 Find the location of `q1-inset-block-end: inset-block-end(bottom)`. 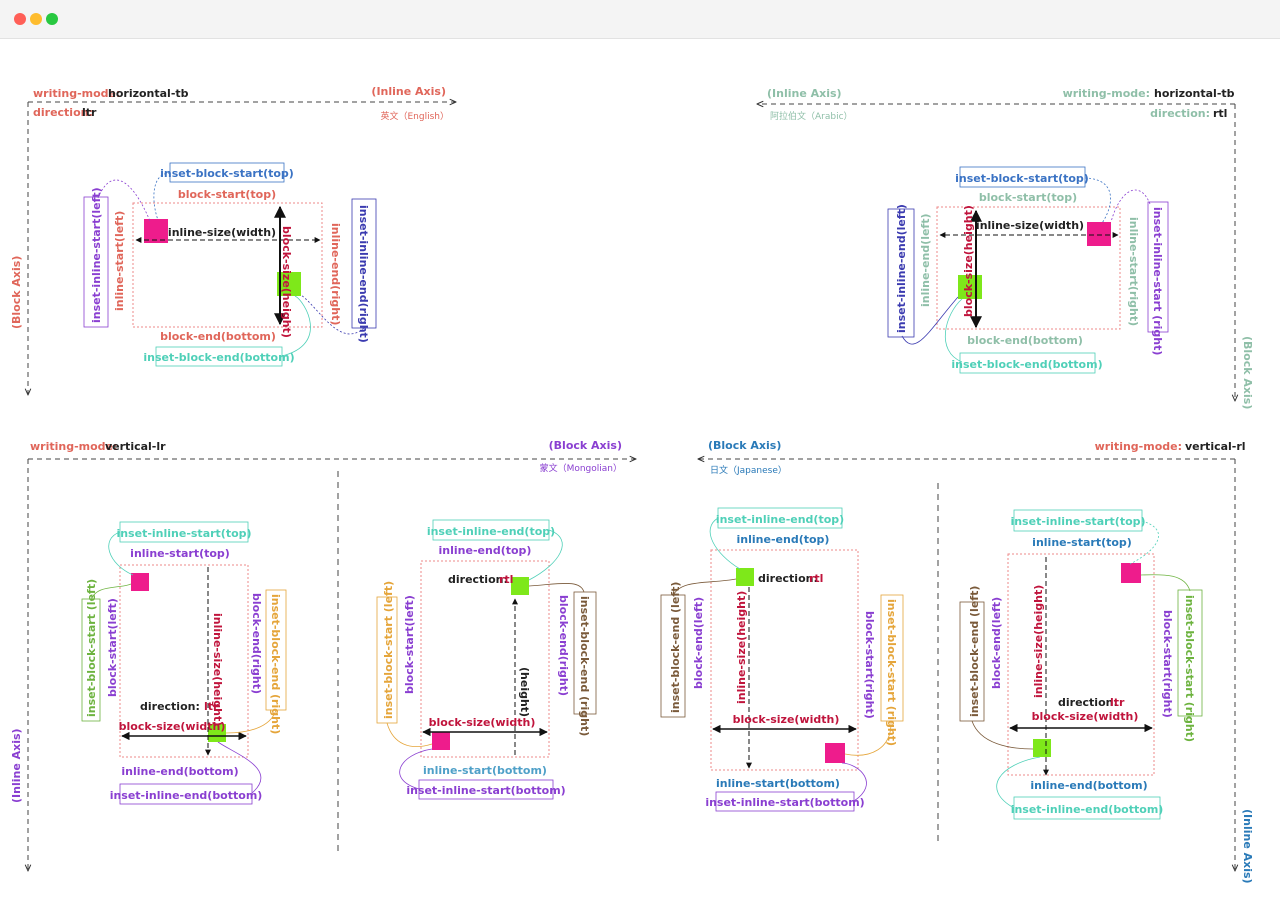

q1-inset-block-end: inset-block-end(bottom) is located at coordinates (218, 357).